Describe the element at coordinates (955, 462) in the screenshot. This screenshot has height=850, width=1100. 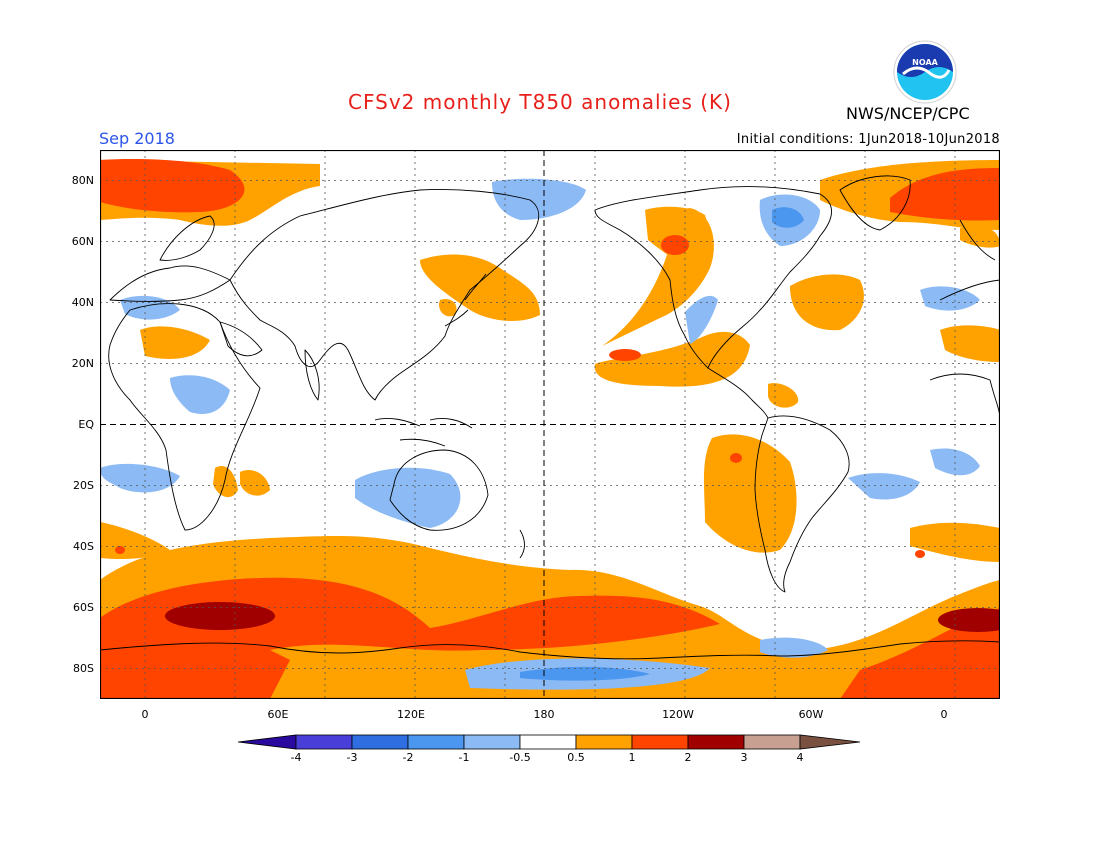
I see `south-indian-cool` at that location.